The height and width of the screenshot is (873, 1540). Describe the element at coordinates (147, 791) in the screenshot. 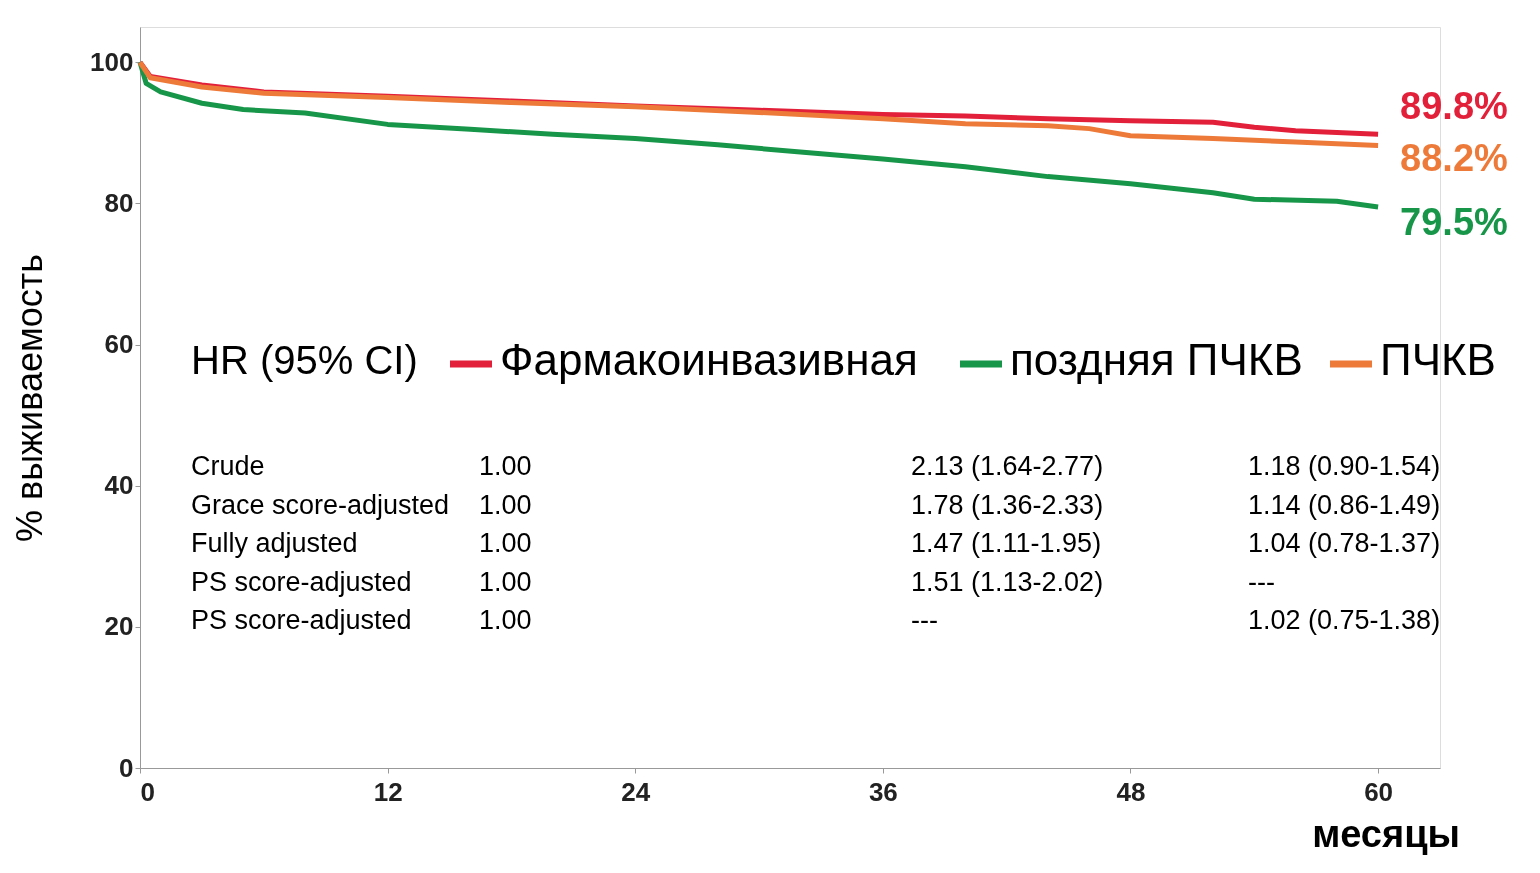

I see `x-tick-label: 0` at that location.